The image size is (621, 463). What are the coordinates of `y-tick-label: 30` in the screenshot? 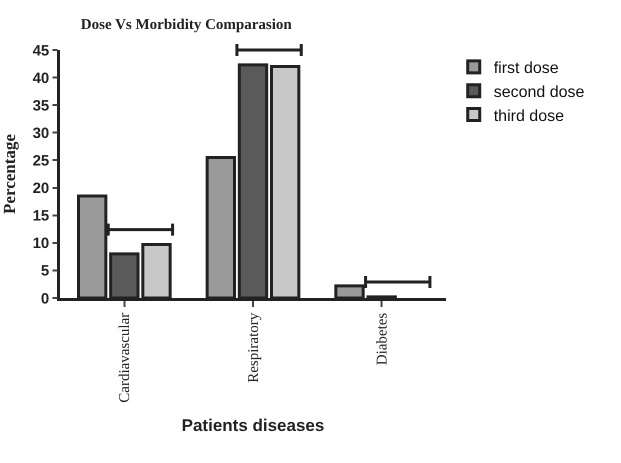 It's located at (41, 133).